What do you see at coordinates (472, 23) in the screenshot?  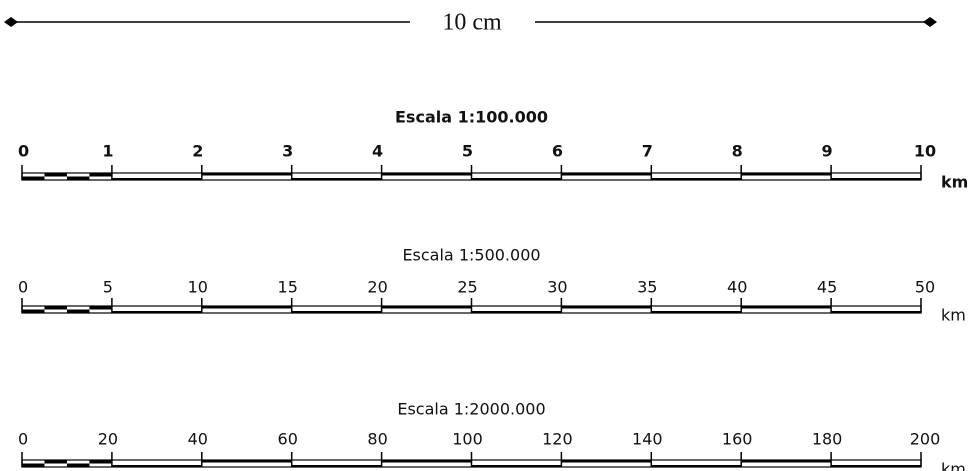 I see `ruler-label: 10 cm` at bounding box center [472, 23].